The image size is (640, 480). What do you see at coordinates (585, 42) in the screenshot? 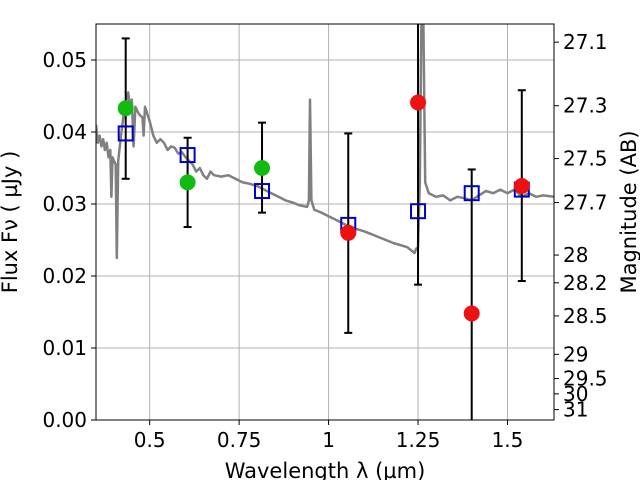
I see `right-tick-label: 27.1` at bounding box center [585, 42].